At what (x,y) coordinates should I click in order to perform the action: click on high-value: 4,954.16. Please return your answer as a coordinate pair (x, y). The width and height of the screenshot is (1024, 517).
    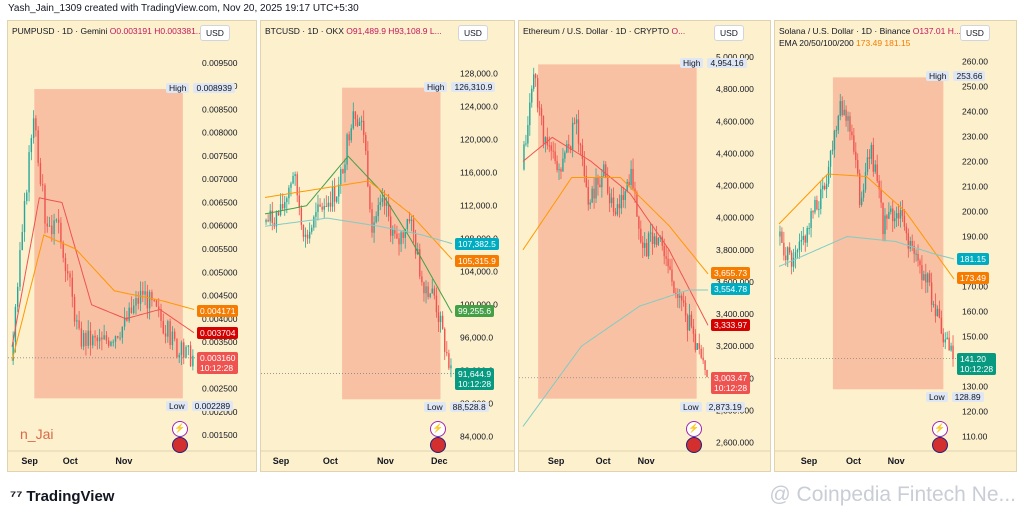
    Looking at the image, I should click on (727, 63).